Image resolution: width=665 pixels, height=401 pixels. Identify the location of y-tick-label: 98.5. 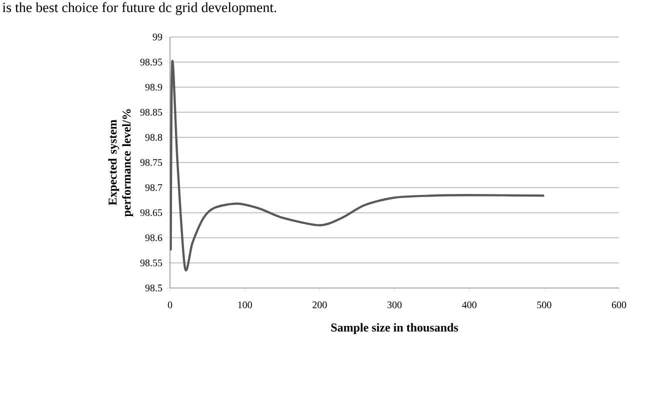
(153, 288).